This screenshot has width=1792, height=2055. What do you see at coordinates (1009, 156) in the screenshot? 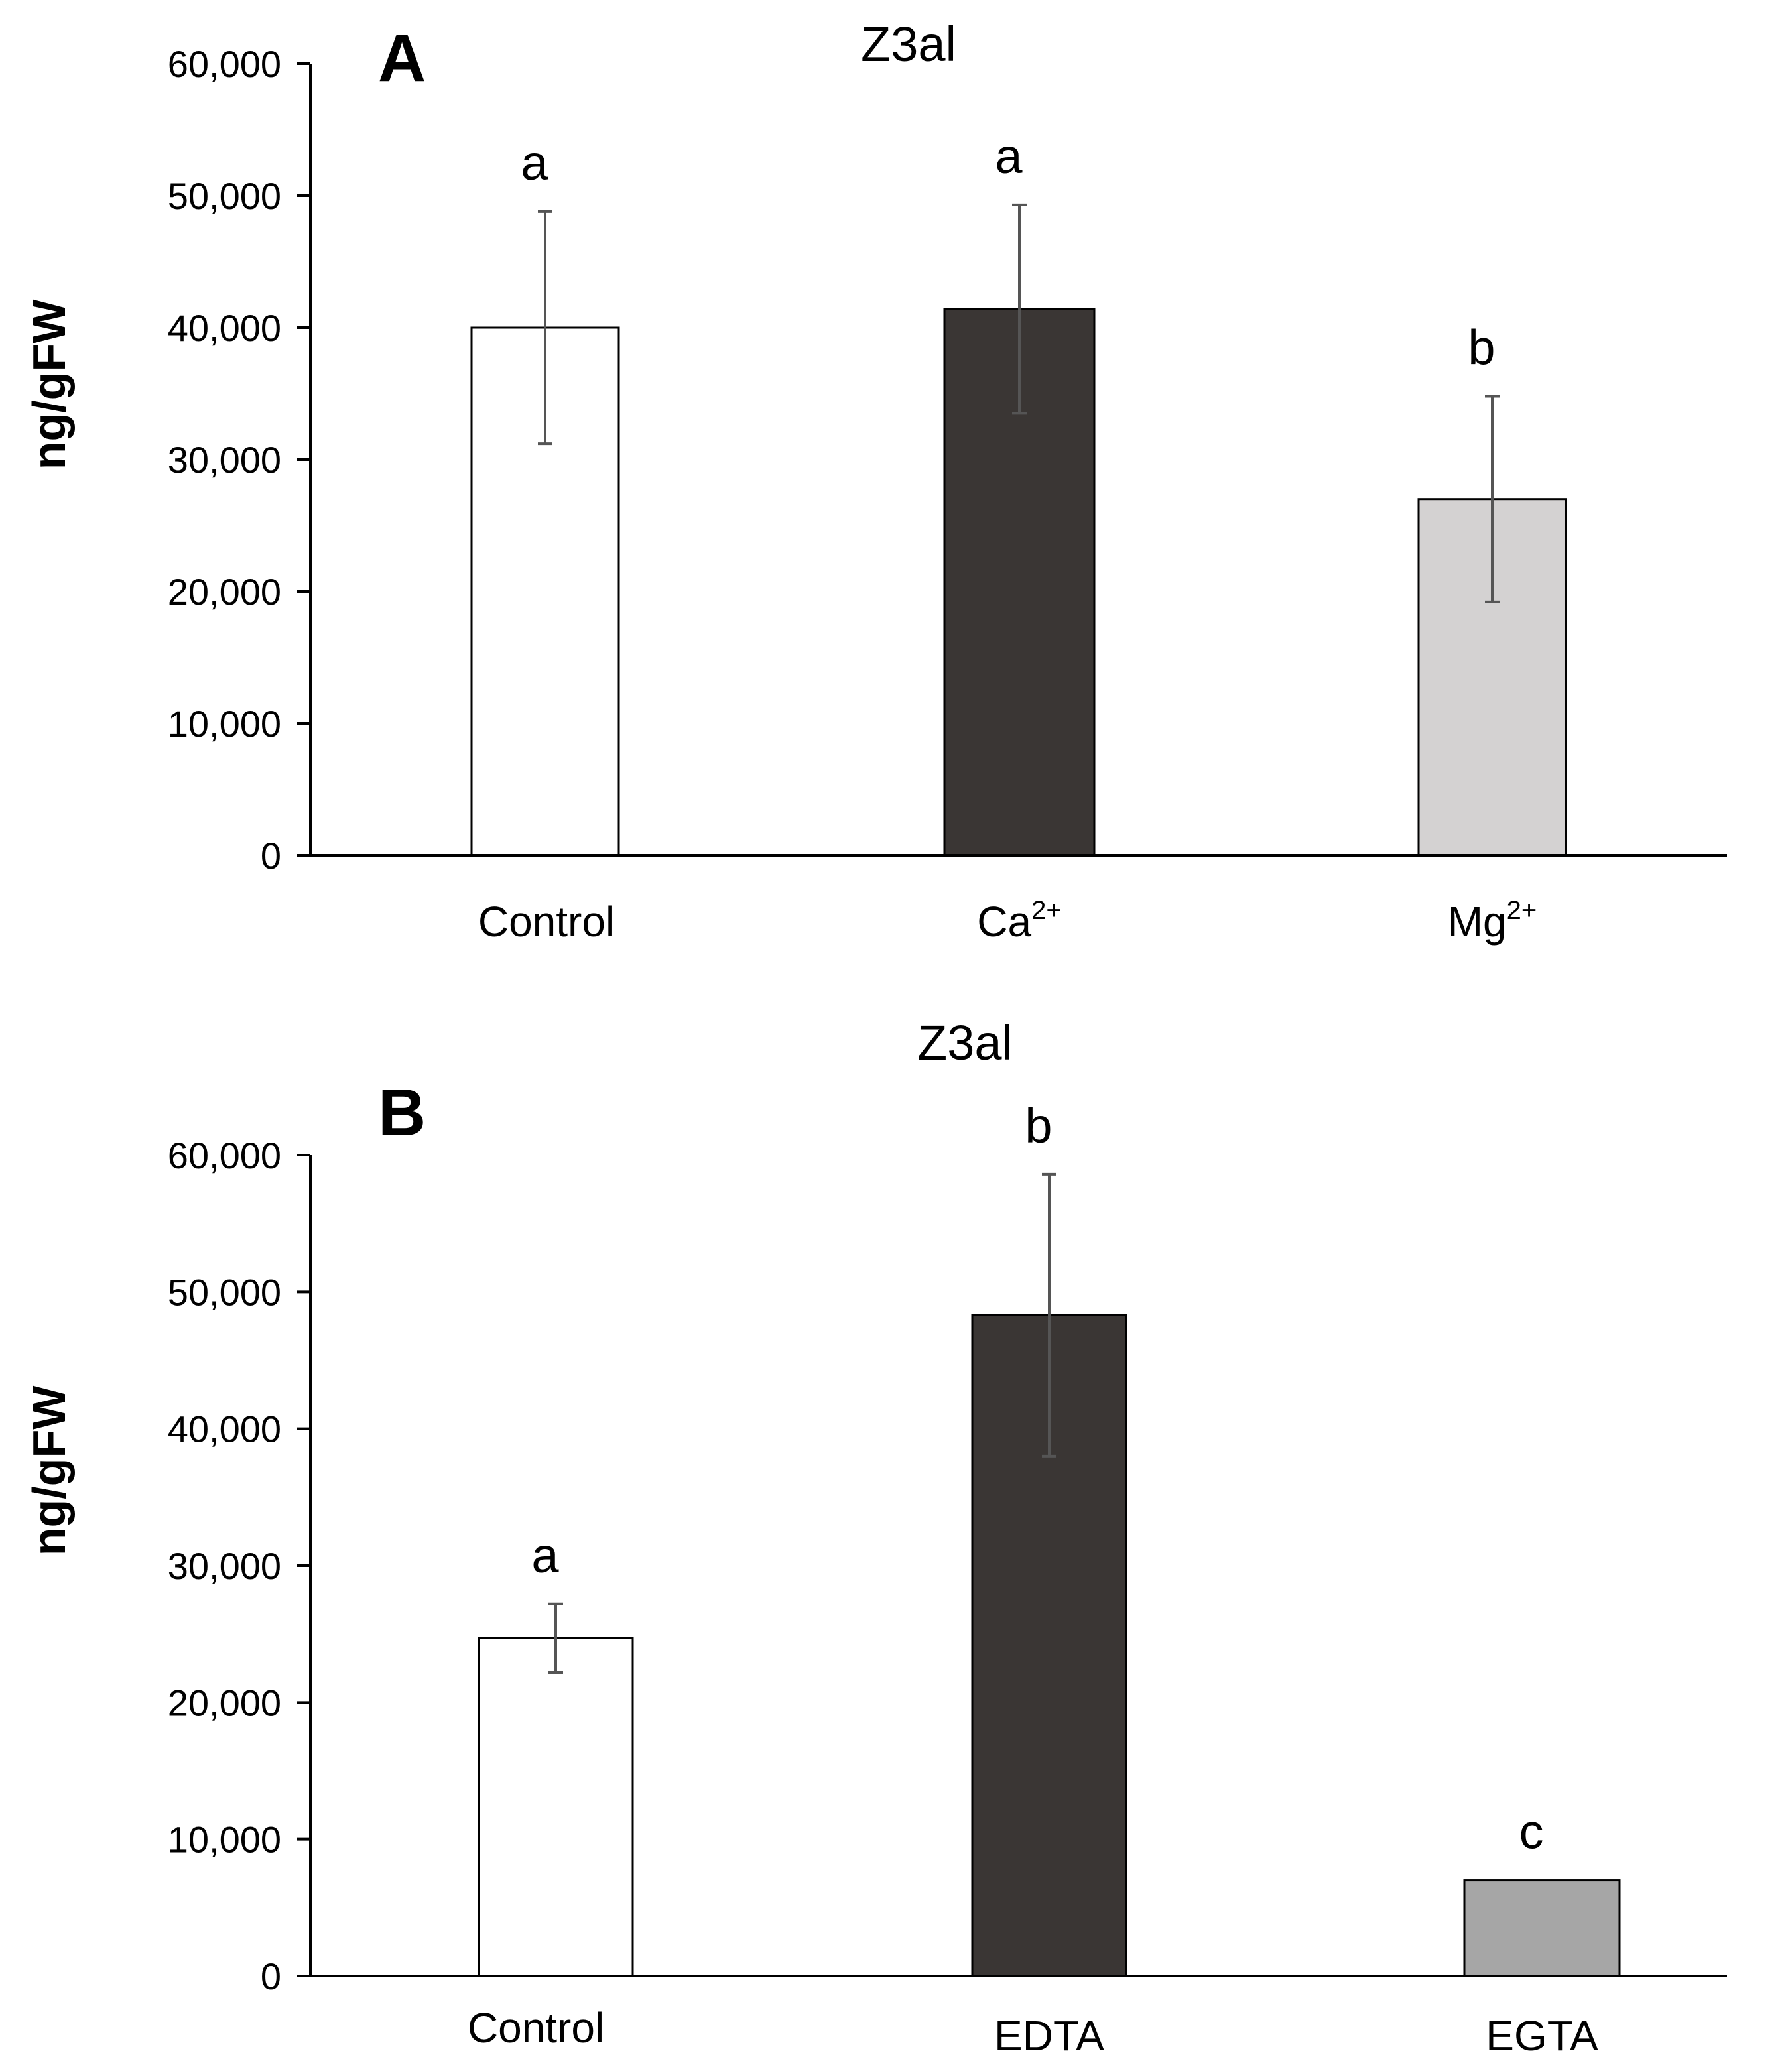
I see `significance-label-a-2: a` at bounding box center [1009, 156].